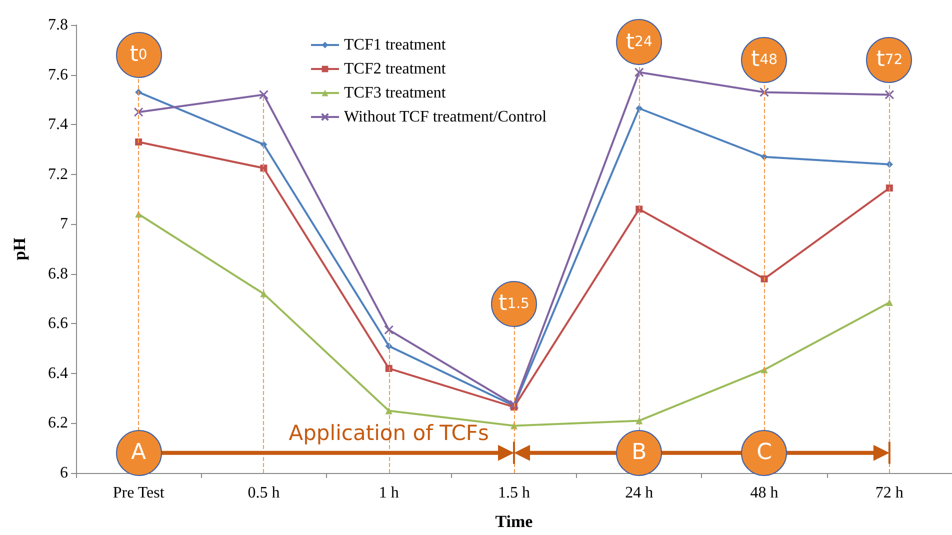  Describe the element at coordinates (58, 273) in the screenshot. I see `y-tick-label: 6.8` at that location.